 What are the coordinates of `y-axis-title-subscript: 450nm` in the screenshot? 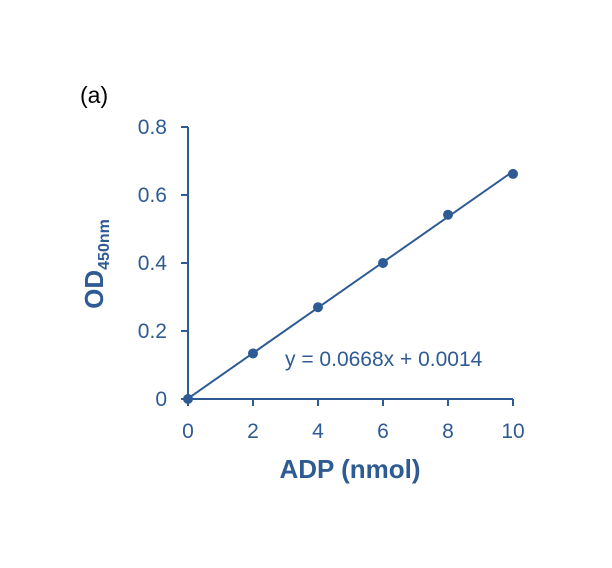 It's located at (104, 244).